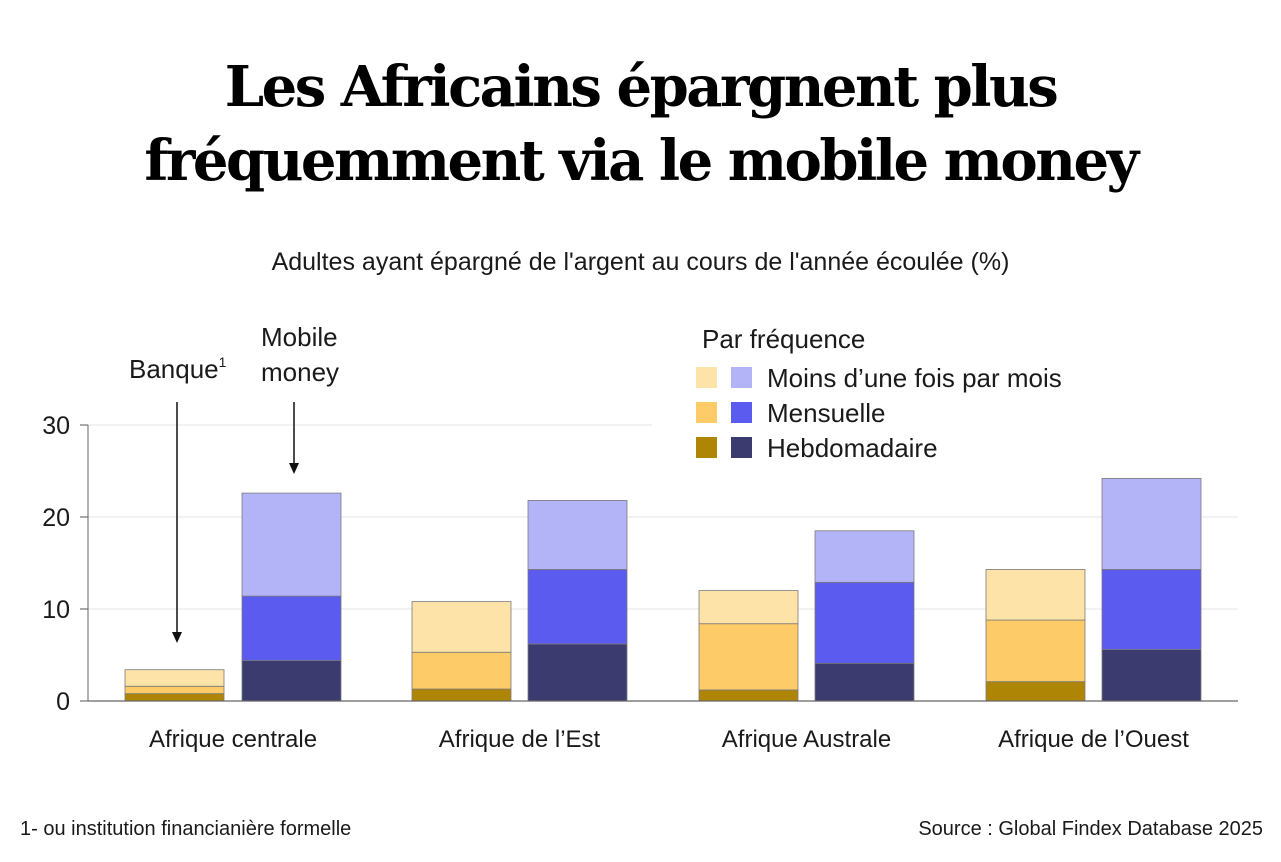 The image size is (1281, 862). Describe the element at coordinates (783, 339) in the screenshot. I see `legend-title: Par fréquence` at that location.